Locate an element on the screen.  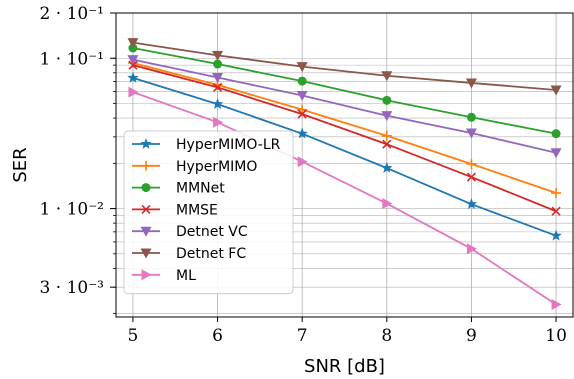
legend-item: Detnet VC is located at coordinates (190, 232).